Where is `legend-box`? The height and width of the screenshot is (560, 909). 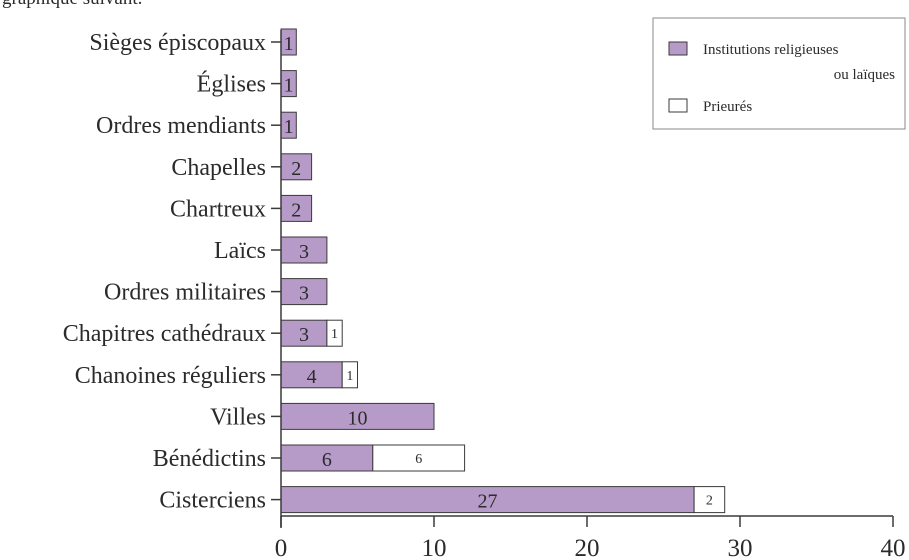
legend-box is located at coordinates (779, 73).